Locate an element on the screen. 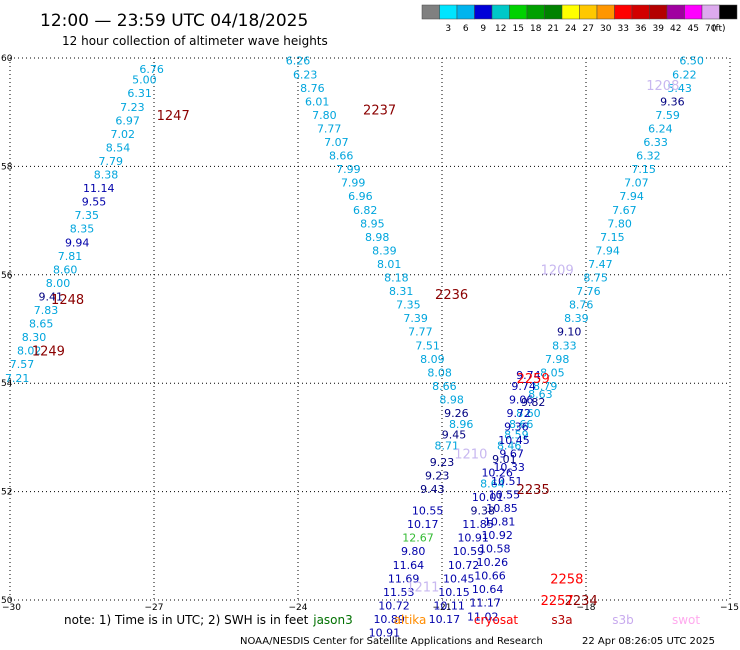  pass-time-label: 1248 is located at coordinates (67, 300).